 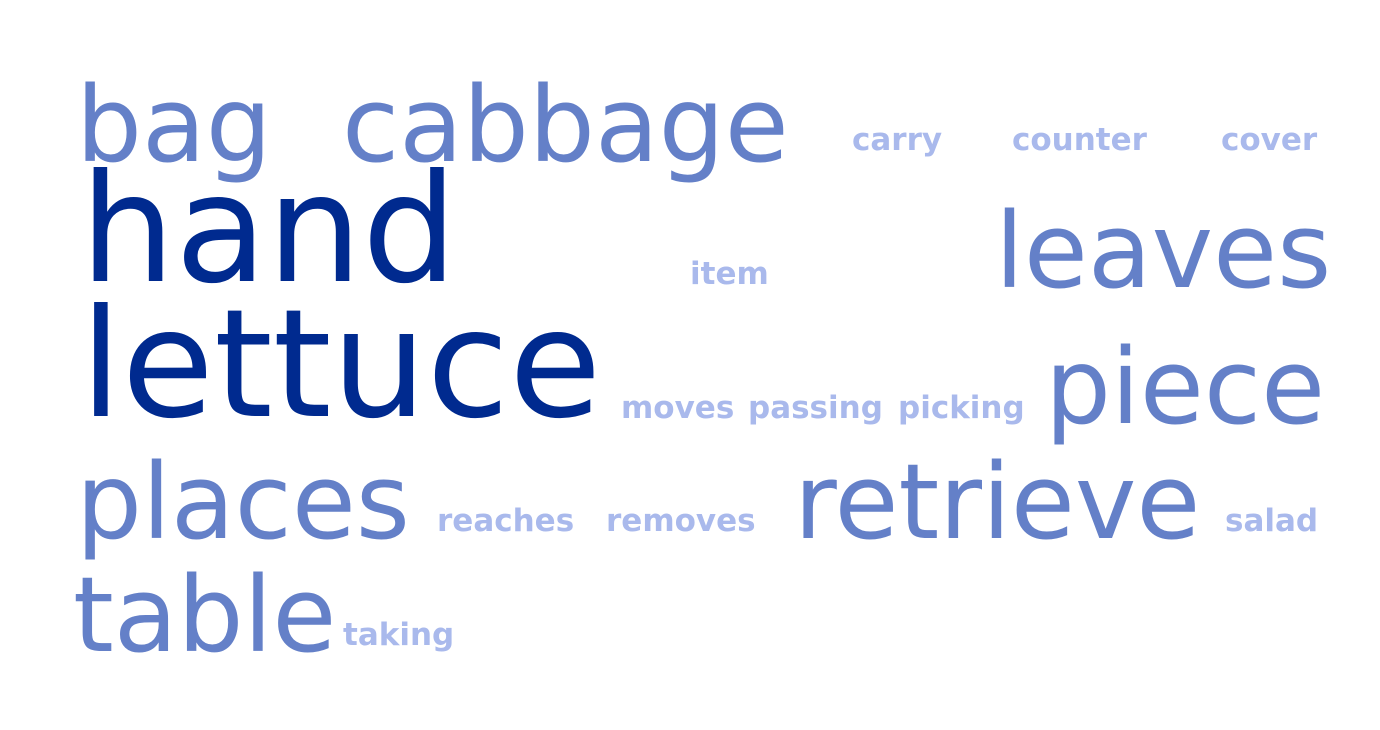 What do you see at coordinates (565, 125) in the screenshot?
I see `word-cabbage: cabbage` at bounding box center [565, 125].